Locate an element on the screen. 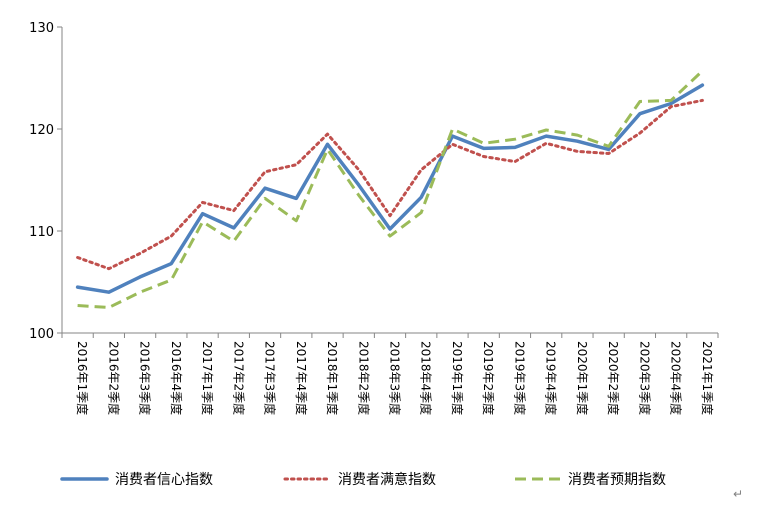 Image resolution: width=780 pixels, height=508 pixels. x-tick-label: 2019年1季度 is located at coordinates (457, 378).